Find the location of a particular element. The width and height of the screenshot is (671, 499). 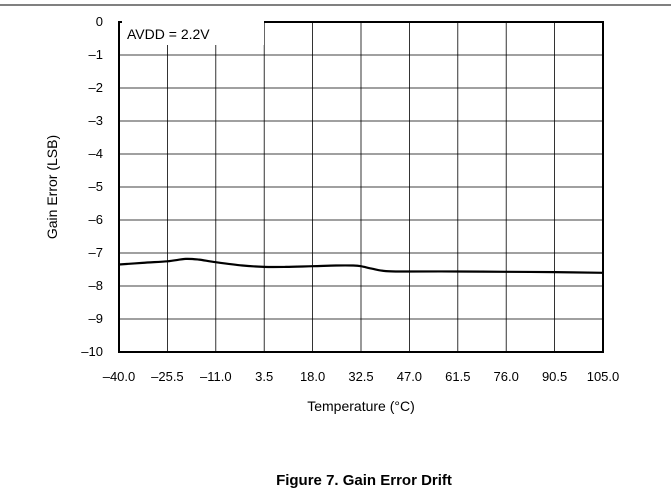

series-line is located at coordinates (361, 265).